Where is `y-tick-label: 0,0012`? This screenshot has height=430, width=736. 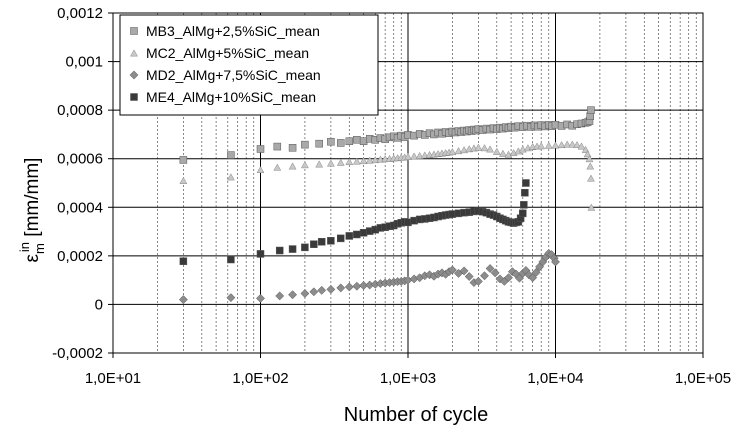 y-tick-label: 0,0012 is located at coordinates (80, 13).